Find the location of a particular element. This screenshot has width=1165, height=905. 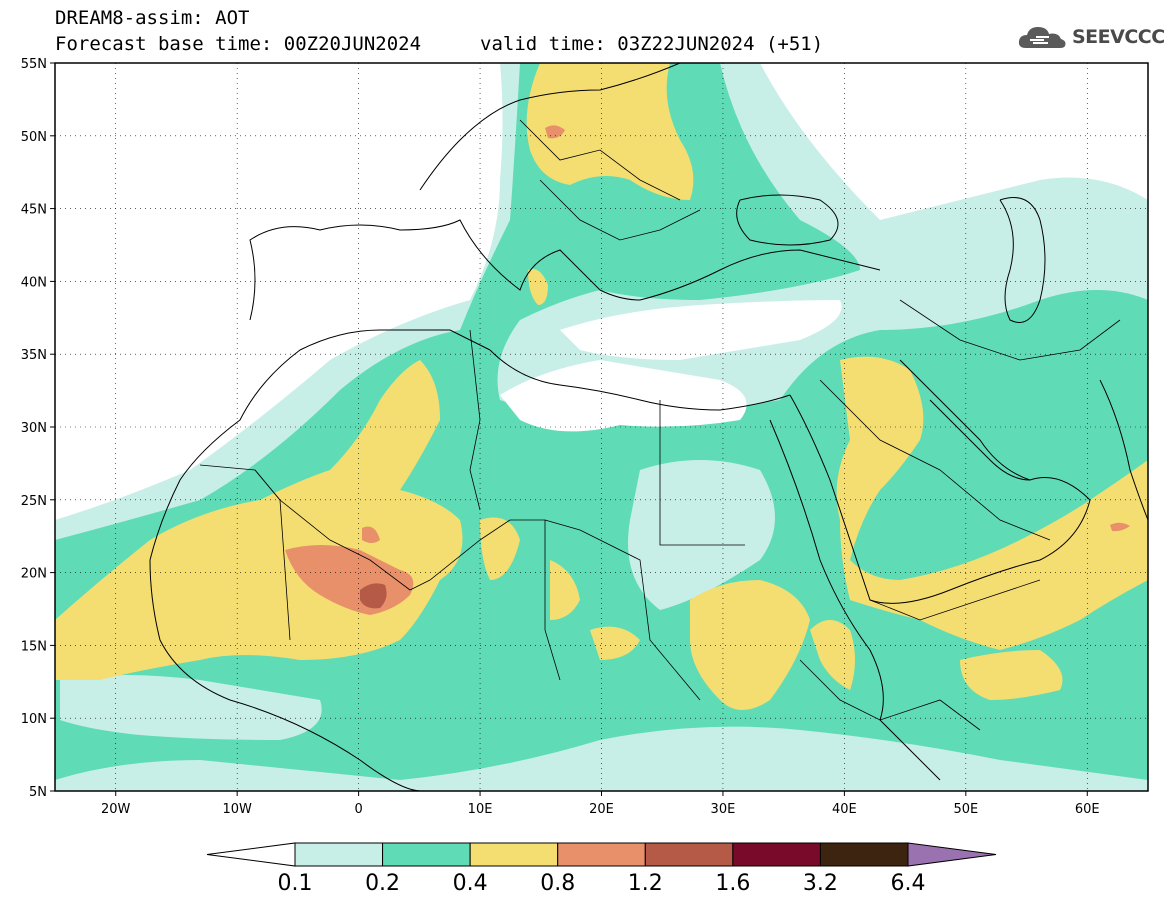

lat-tick-label: 20N is located at coordinates (34, 574).